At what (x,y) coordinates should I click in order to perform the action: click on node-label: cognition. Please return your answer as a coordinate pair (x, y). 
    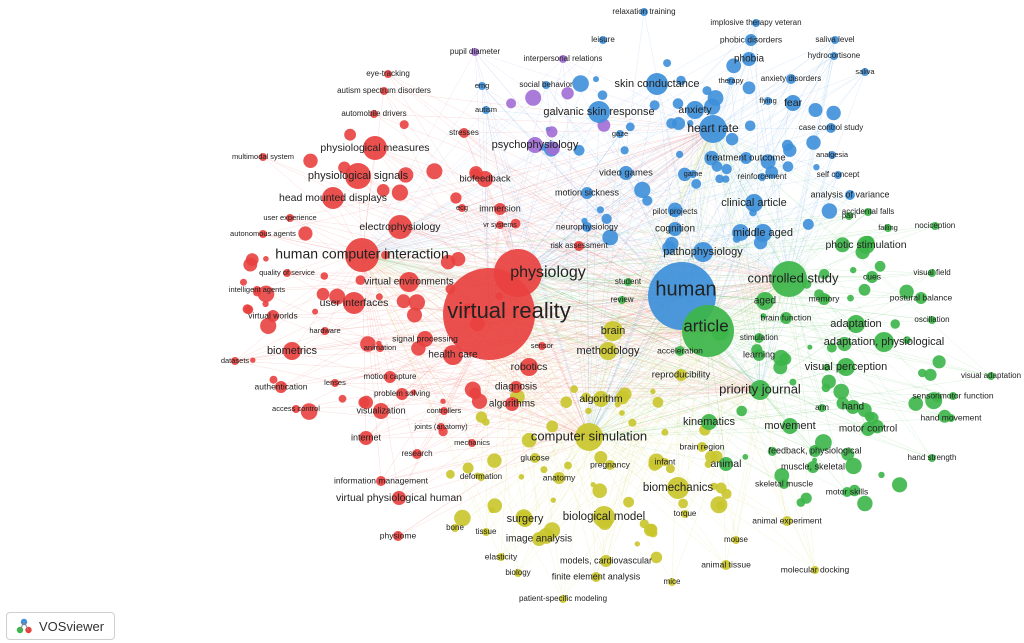
    Looking at the image, I should click on (675, 229).